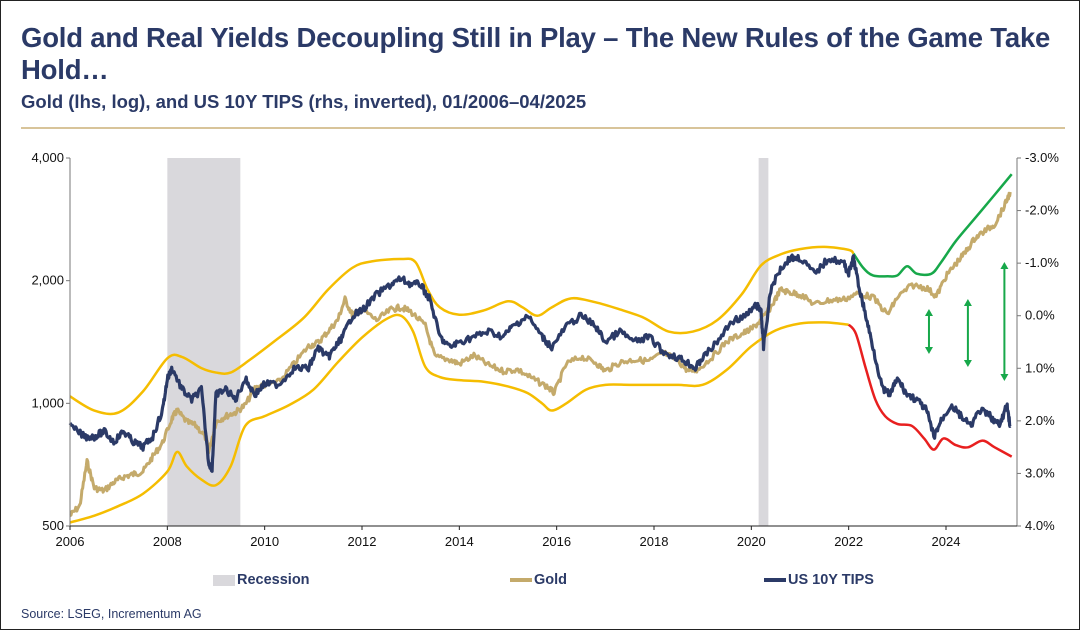 Image resolution: width=1080 pixels, height=630 pixels. Describe the element at coordinates (831, 580) in the screenshot. I see `legend-label-tips: US 10Y TIPS` at that location.